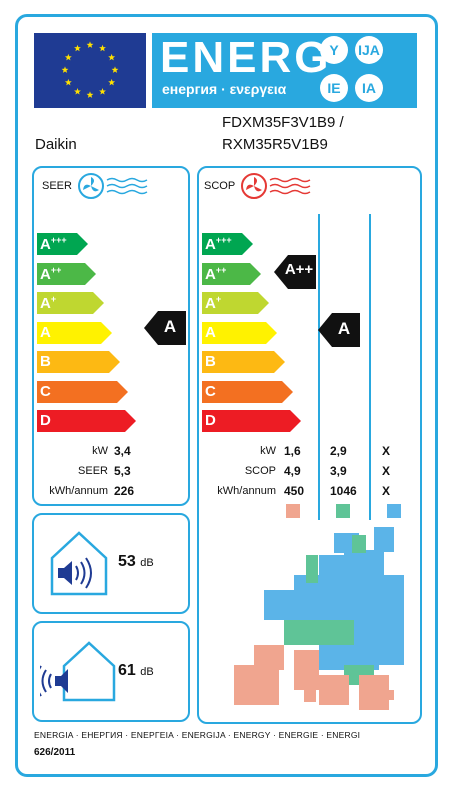 The image size is (453, 791). Describe the element at coordinates (220, 186) in the screenshot. I see `scop-title: SCOP` at that location.